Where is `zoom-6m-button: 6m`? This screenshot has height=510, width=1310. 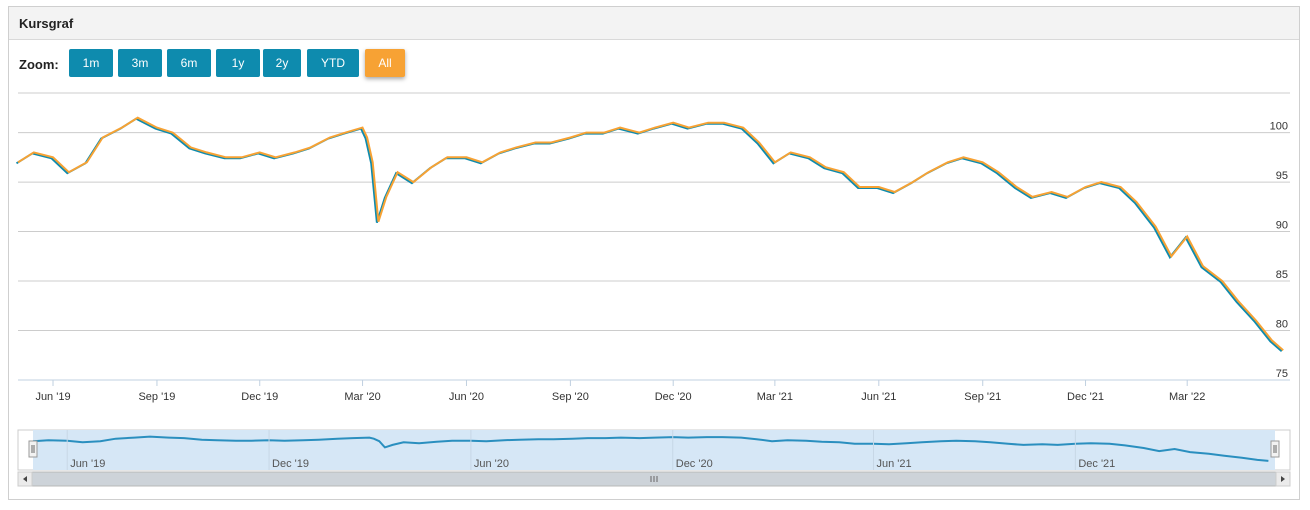 zoom-6m-button: 6m is located at coordinates (189, 63).